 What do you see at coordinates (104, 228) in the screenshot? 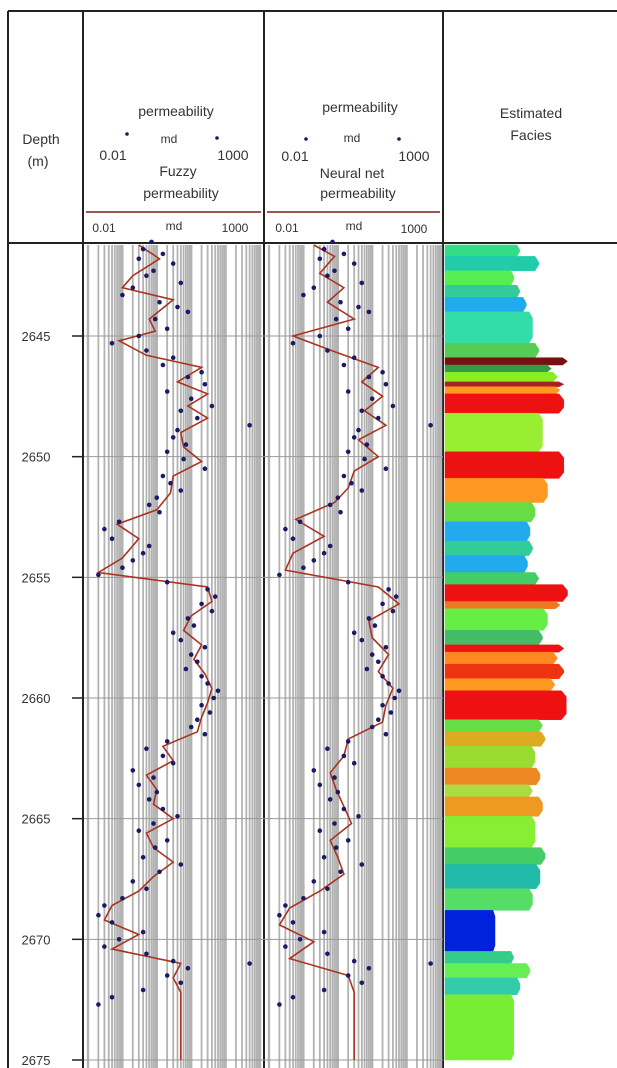
I see `fuzzy-line-scale-min: 0.01` at bounding box center [104, 228].